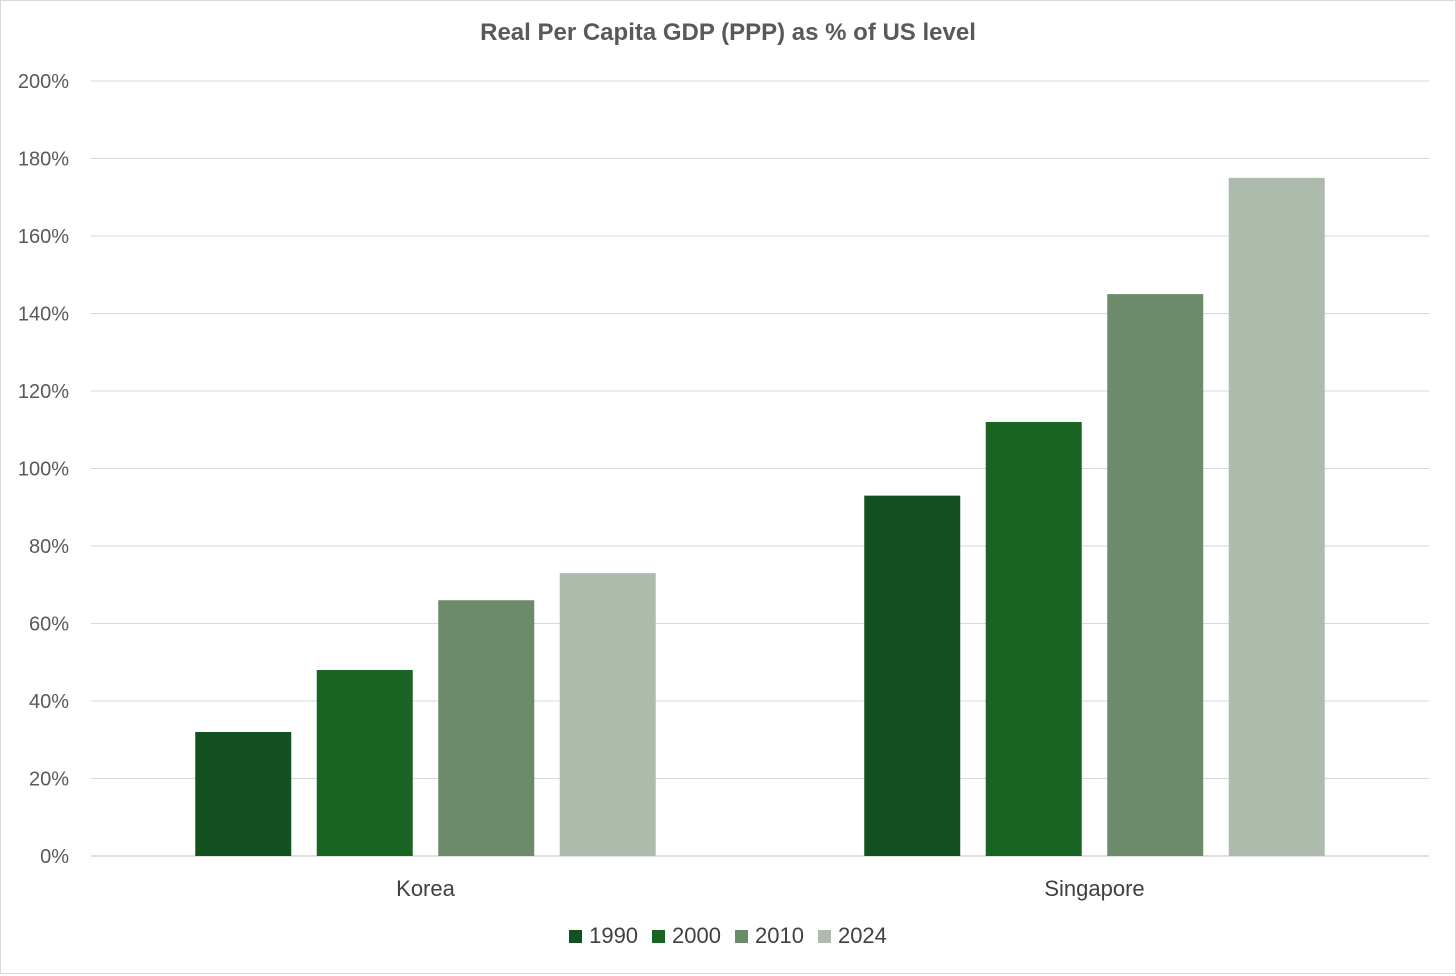 The image size is (1456, 976). What do you see at coordinates (425, 888) in the screenshot?
I see `x-tick-label: Korea` at bounding box center [425, 888].